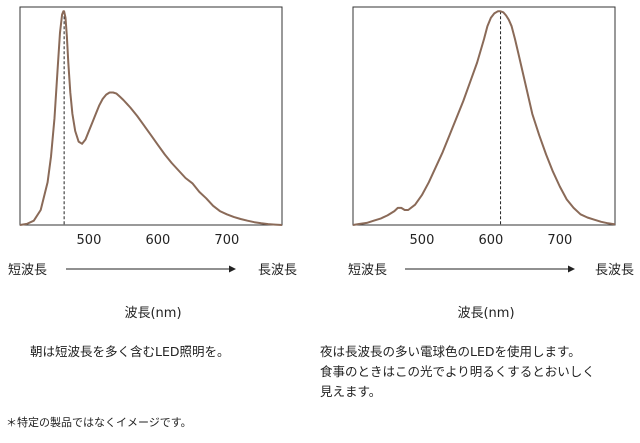 Image resolution: width=640 pixels, height=443 pixels. Describe the element at coordinates (450, 351) in the screenshot. I see `caption-evening-line-1: 夜は長波長の多い電球色のLEDを使用します。` at that location.